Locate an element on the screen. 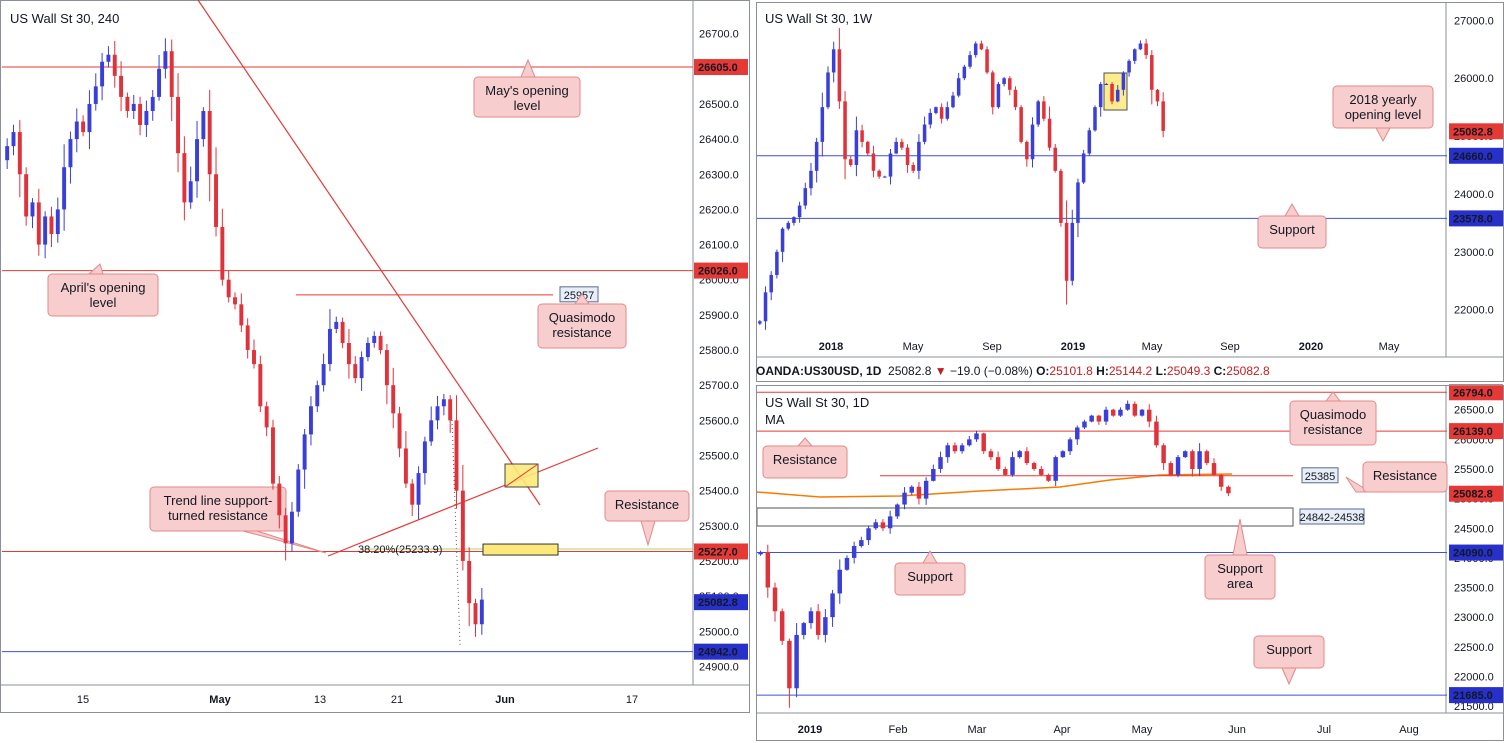 This screenshot has width=1504, height=743. weekly-y-tick-label: 26000.0 is located at coordinates (1474, 79).